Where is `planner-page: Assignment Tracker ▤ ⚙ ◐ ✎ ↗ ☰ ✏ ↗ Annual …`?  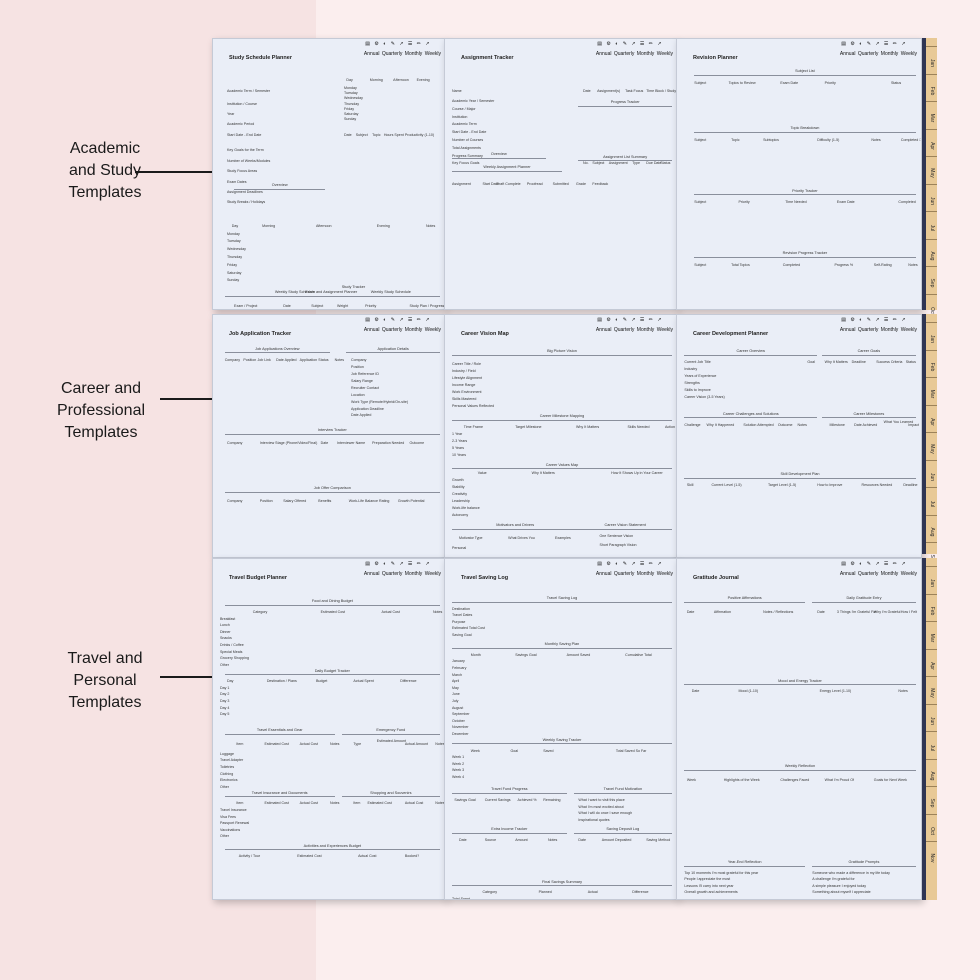
planner-page: Assignment Tracker ▤ ⚙ ◐ ✎ ↗ ☰ ✏ ↗ Annual … is located at coordinates (561, 174).